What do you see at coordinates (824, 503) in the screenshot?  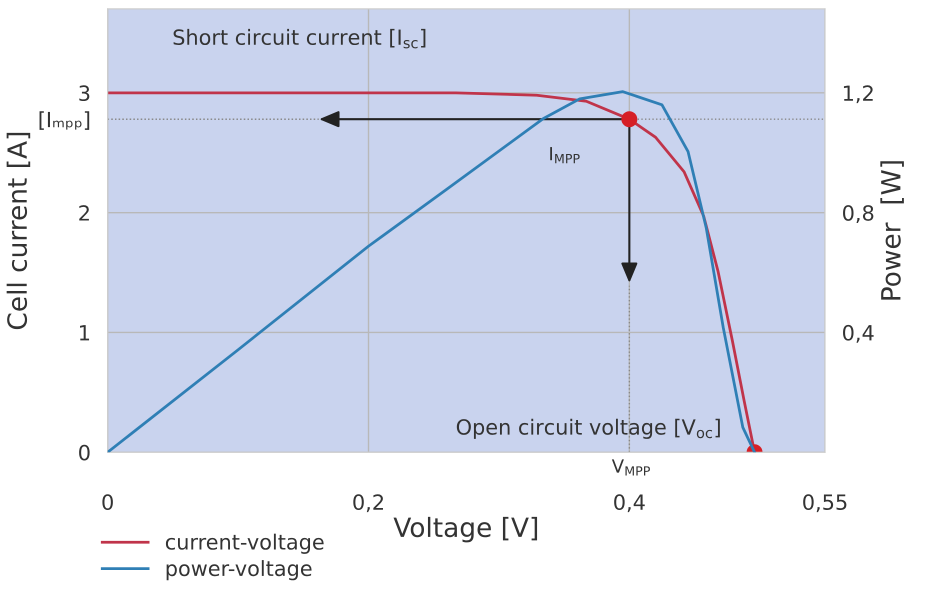 I see `x-tick-label: 0,55` at bounding box center [824, 503].